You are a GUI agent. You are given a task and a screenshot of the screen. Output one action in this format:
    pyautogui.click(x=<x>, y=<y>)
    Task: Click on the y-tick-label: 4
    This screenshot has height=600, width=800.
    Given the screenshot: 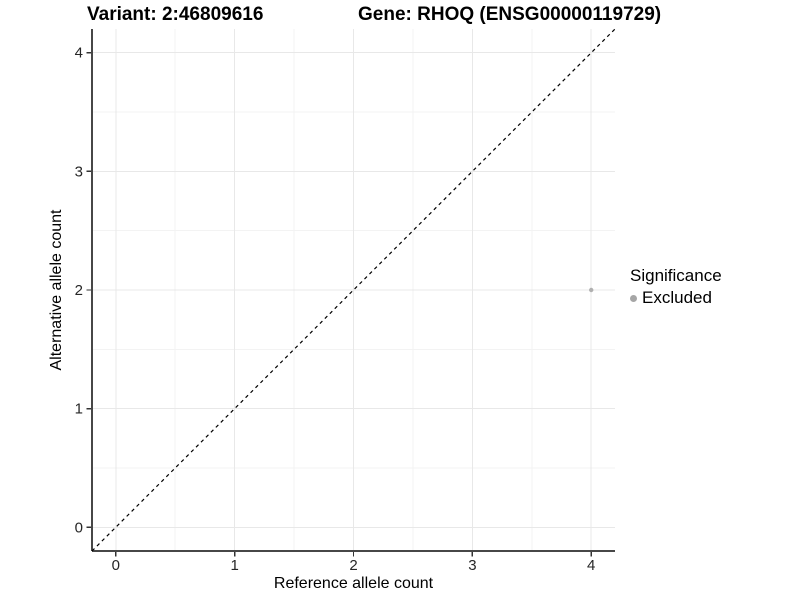 What is the action you would take?
    pyautogui.click(x=79, y=53)
    